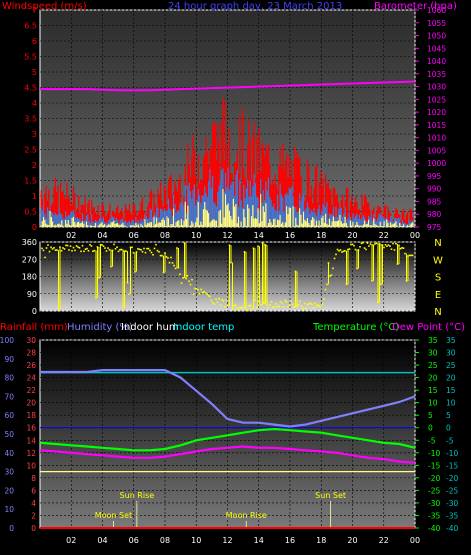  What do you see at coordinates (30, 57) in the screenshot?
I see `windspeed-tick-label: 5.5` at bounding box center [30, 57].